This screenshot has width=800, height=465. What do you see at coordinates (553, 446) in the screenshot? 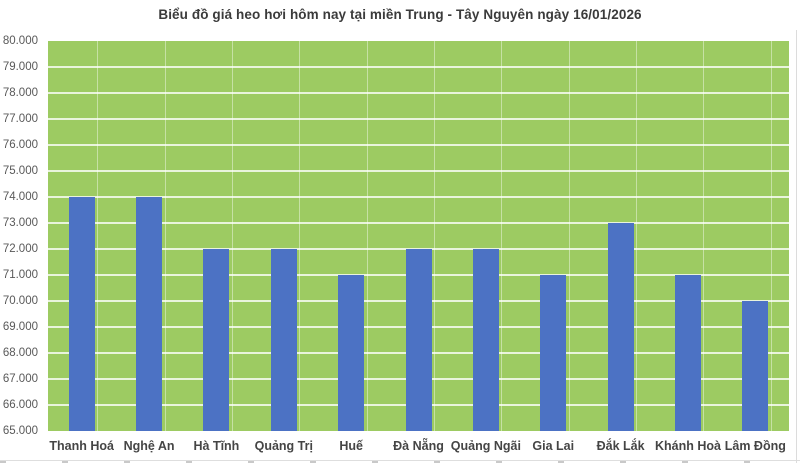
I see `x-category-label: Gia Lai` at bounding box center [553, 446].